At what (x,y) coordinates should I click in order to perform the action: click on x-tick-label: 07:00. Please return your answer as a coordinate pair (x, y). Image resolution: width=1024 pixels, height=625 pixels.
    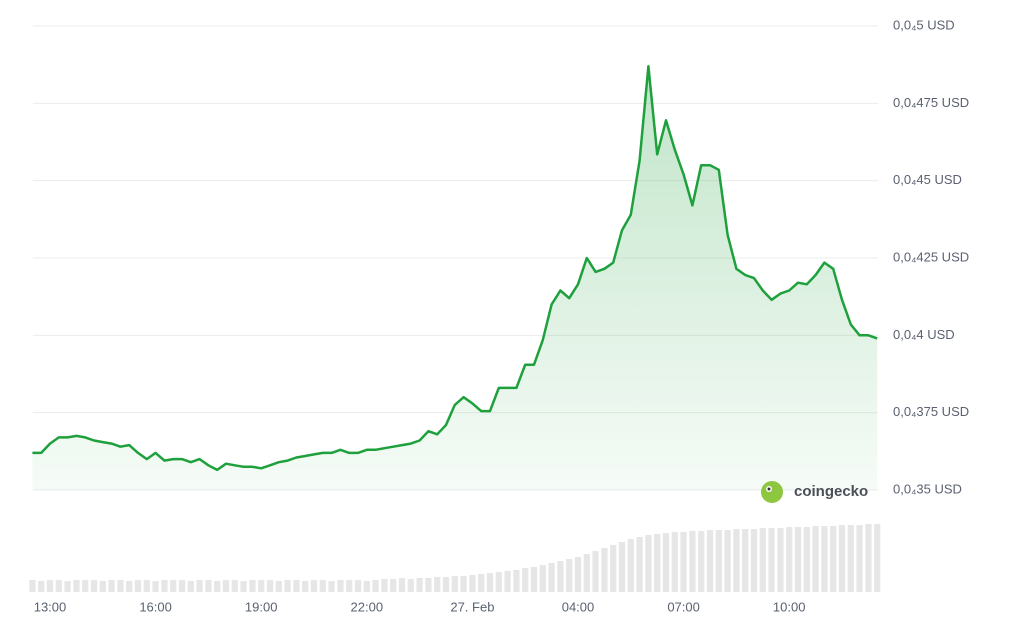
    Looking at the image, I should click on (683, 606).